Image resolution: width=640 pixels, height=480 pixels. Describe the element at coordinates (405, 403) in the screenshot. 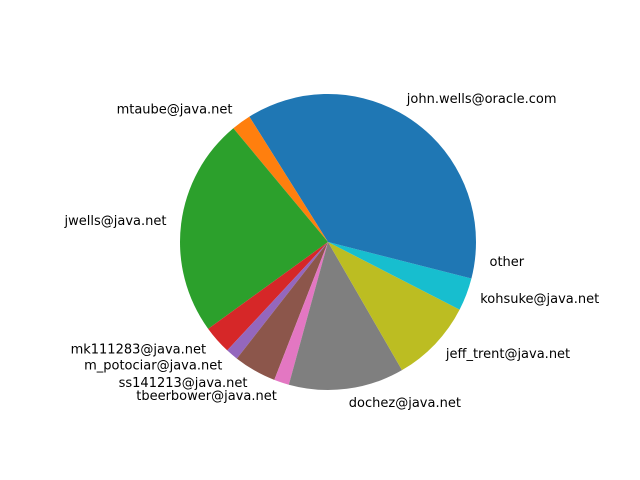

I see `slice-label-dochez-java-net: dochez@java.net` at that location.